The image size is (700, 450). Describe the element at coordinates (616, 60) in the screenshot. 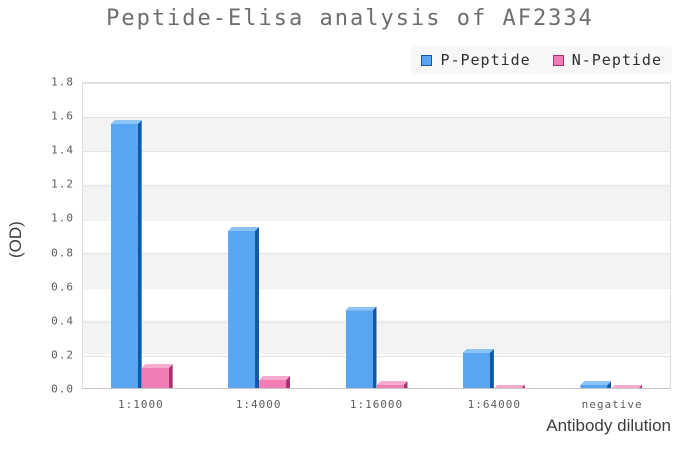

I see `legend-label-n-peptide: N-Peptide` at that location.